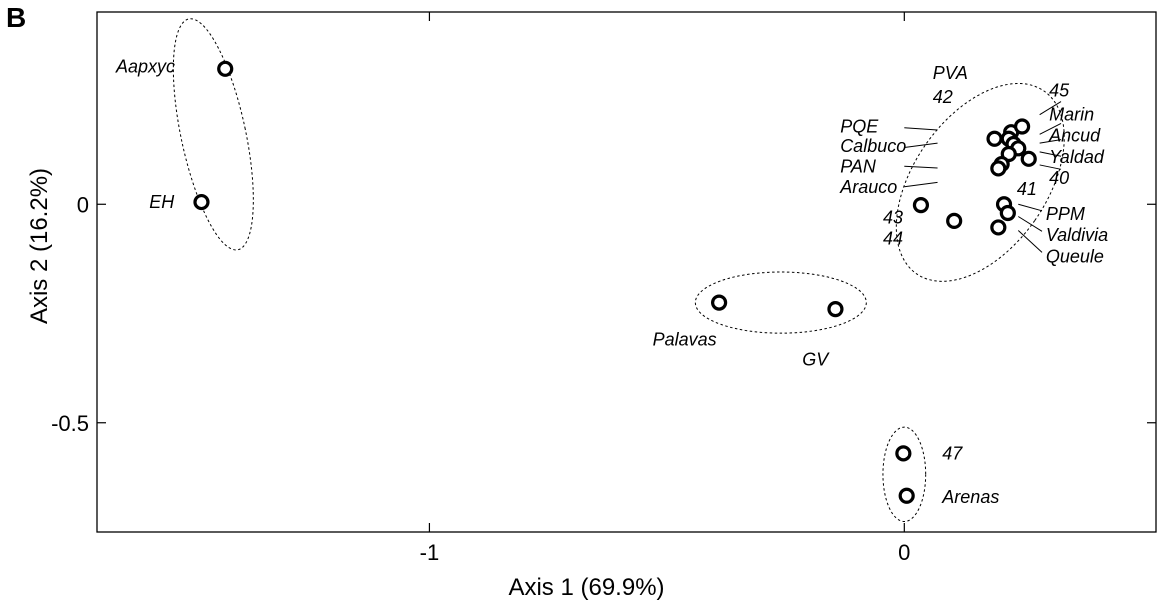 Image resolution: width=1173 pixels, height=610 pixels. I want to click on point-label: 45, so click(1059, 91).